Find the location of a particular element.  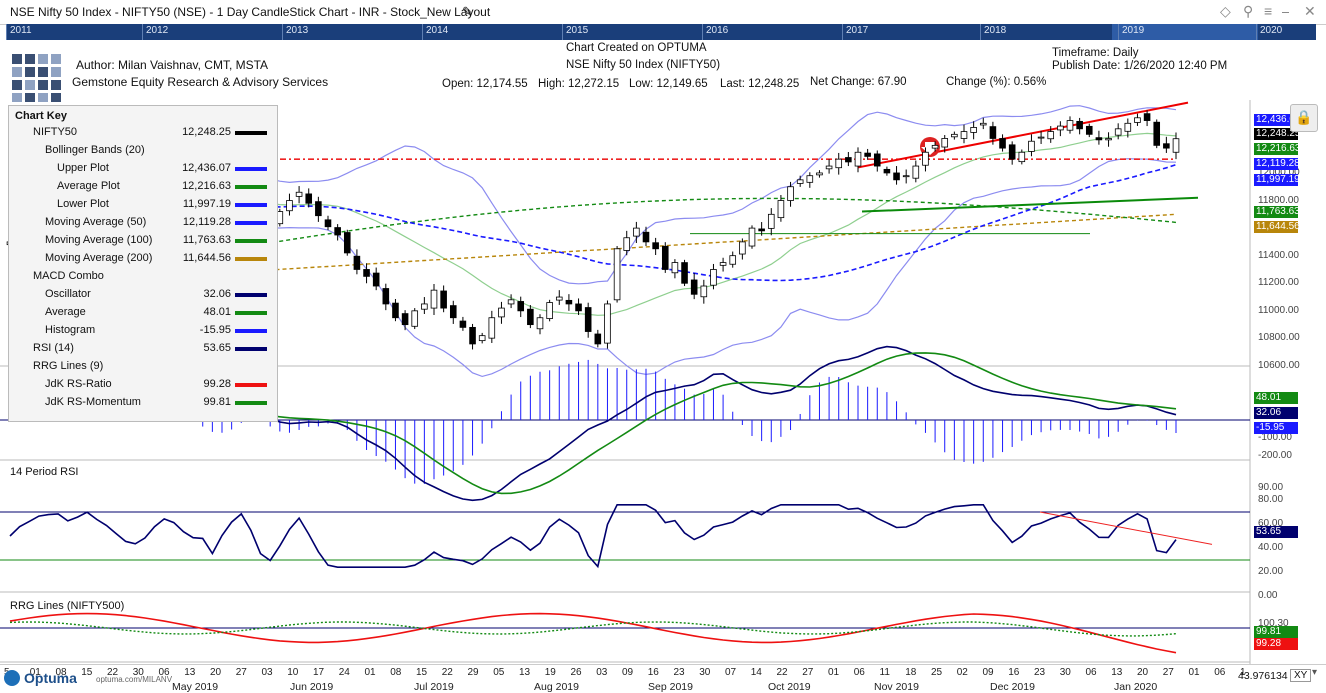

year-overview-strip: 2011 2012 2013 2014 2015 2016 2017 2018 2019 2020 is located at coordinates (661, 32).